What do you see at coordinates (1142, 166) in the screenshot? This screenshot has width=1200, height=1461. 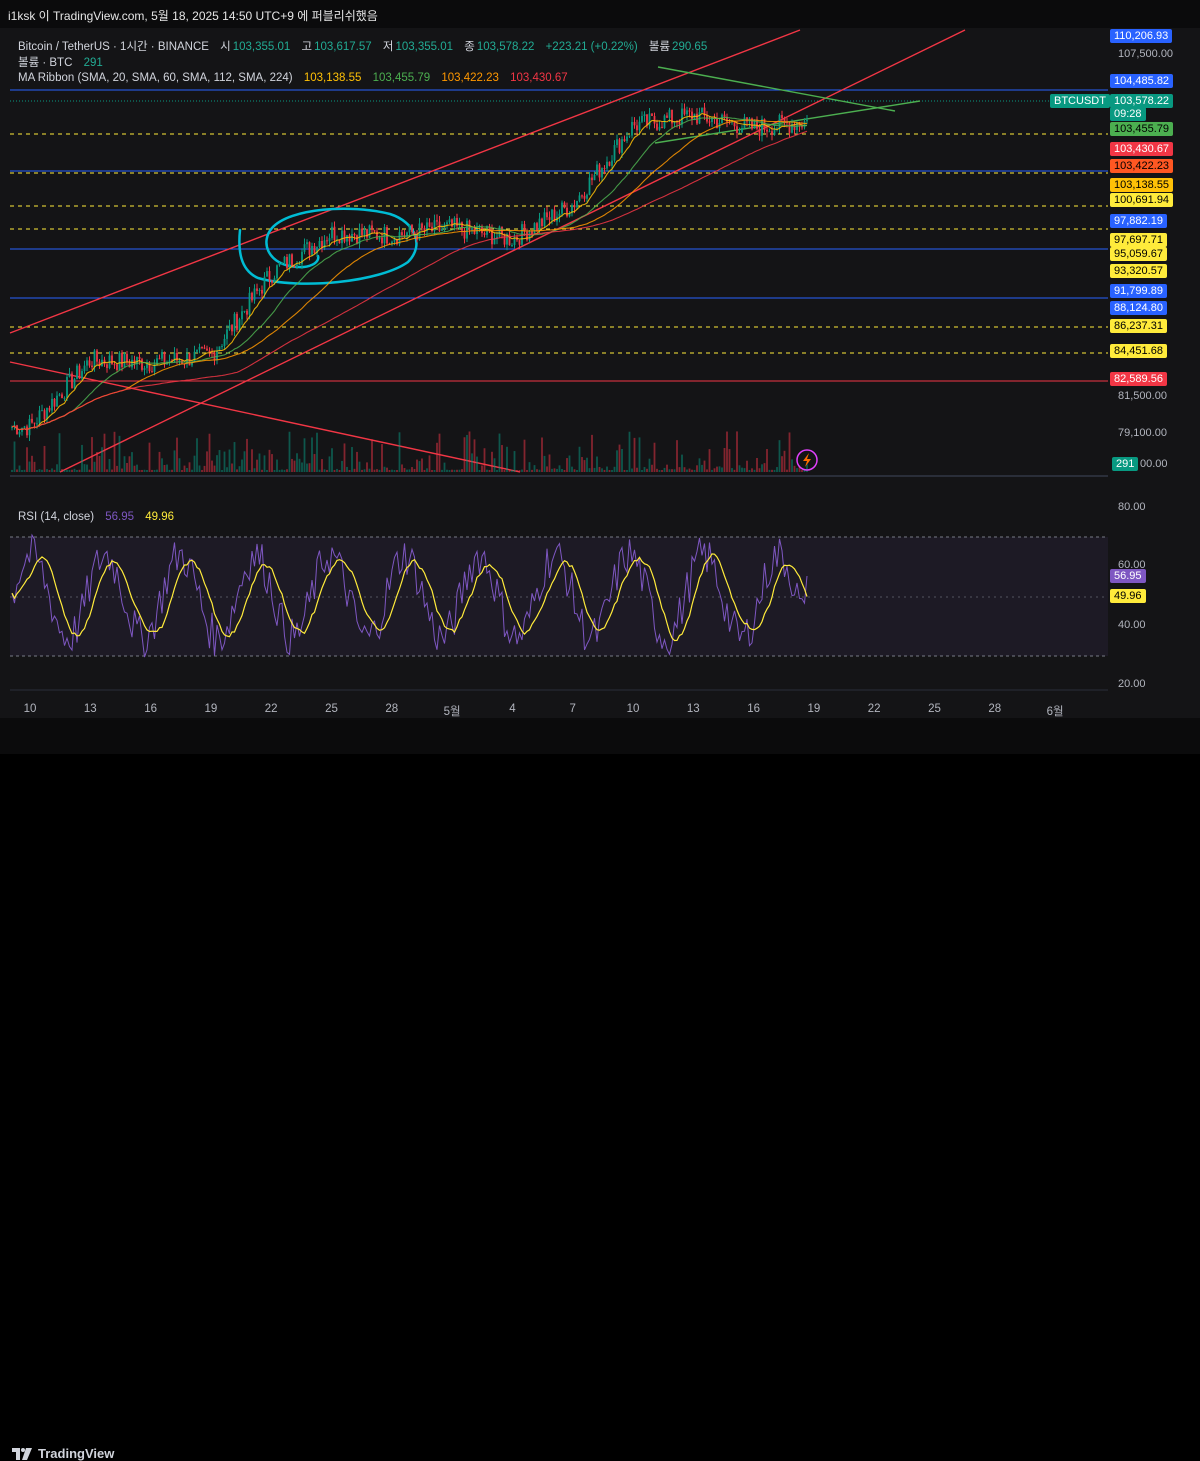 I see `price-label: 103,422.23` at bounding box center [1142, 166].